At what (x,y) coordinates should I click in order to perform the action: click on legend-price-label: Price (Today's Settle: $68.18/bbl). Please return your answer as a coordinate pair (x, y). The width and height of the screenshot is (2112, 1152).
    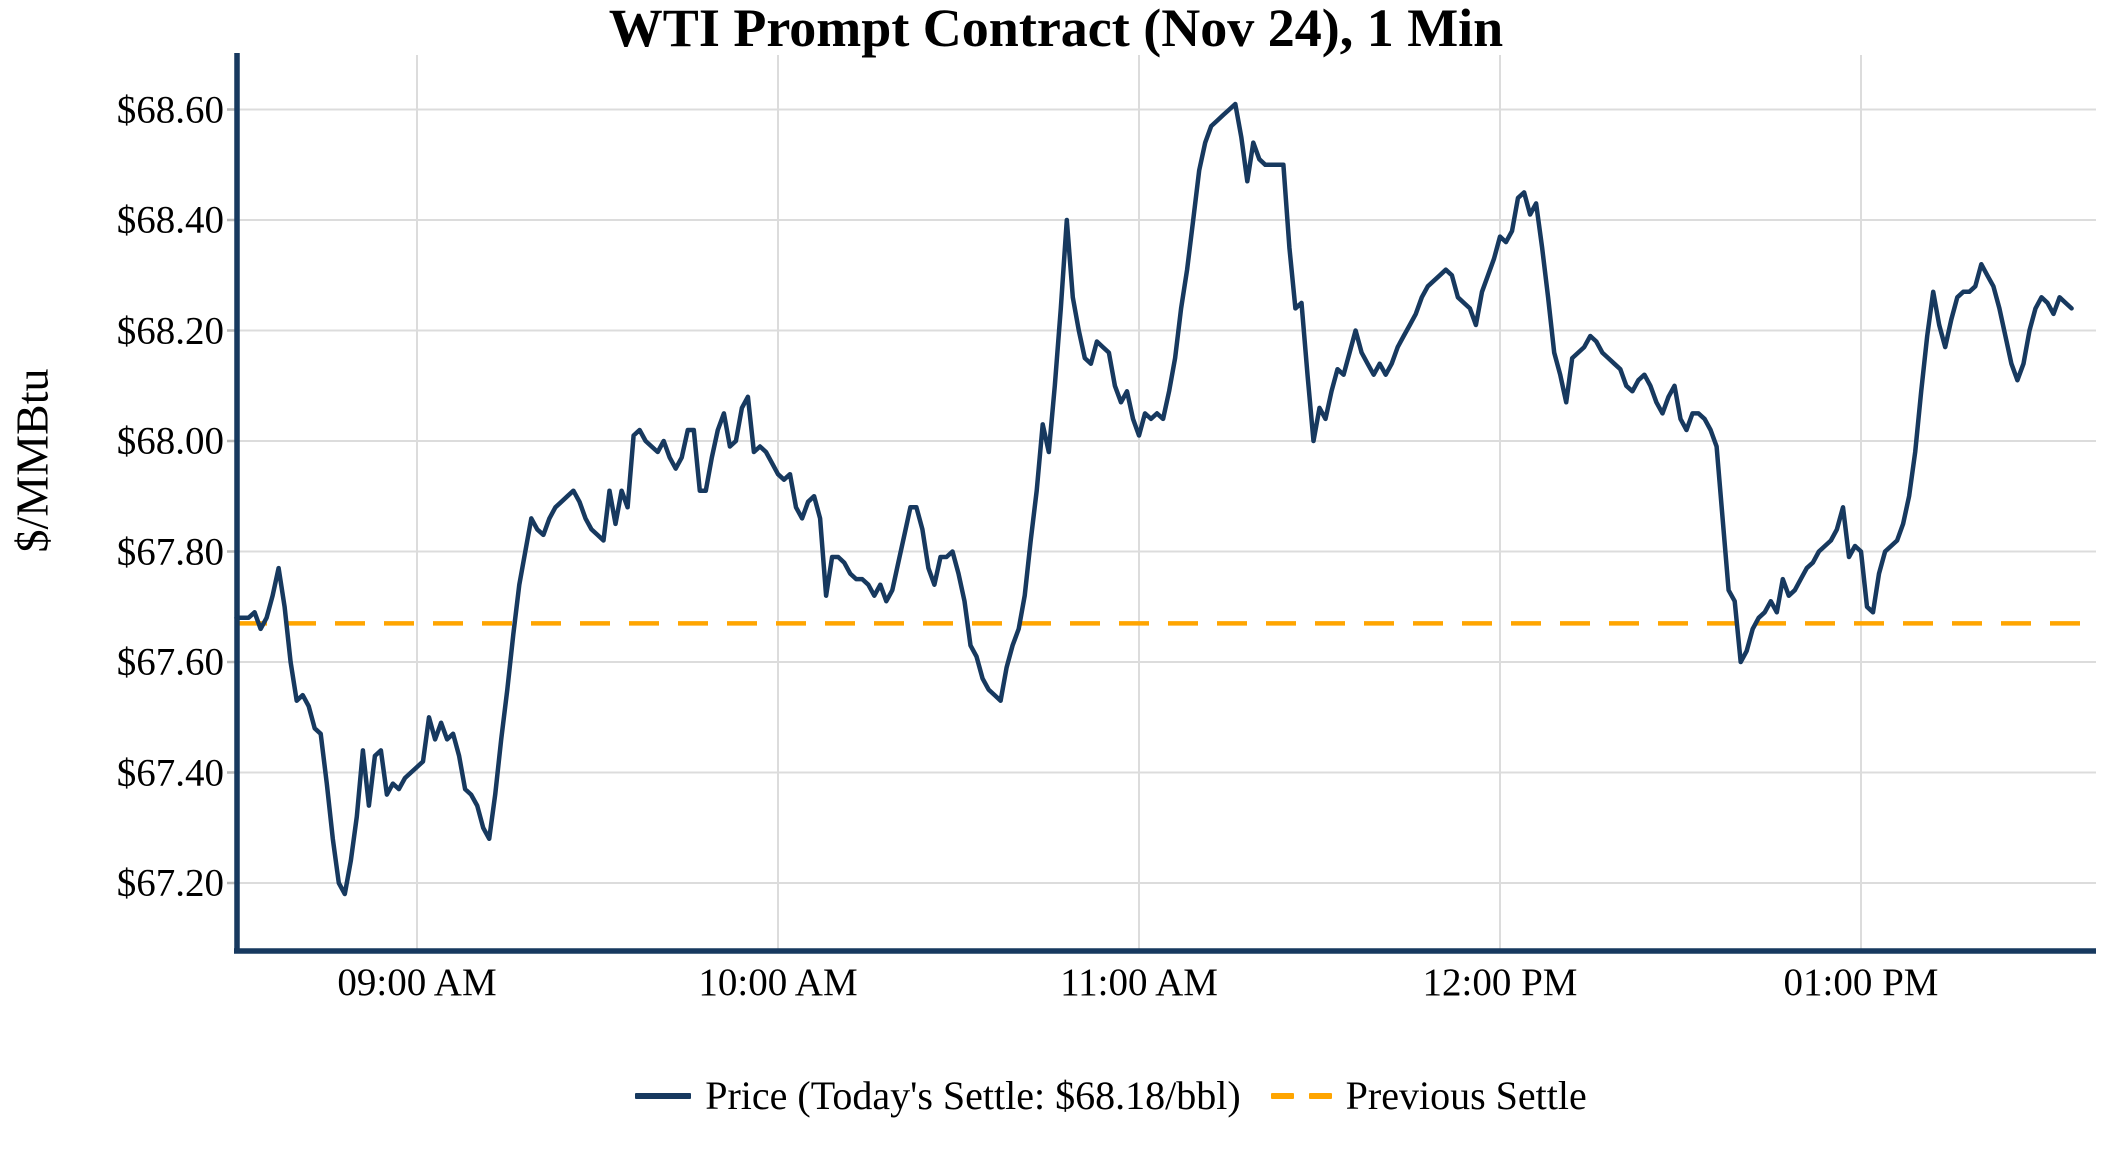
    Looking at the image, I should click on (973, 1095).